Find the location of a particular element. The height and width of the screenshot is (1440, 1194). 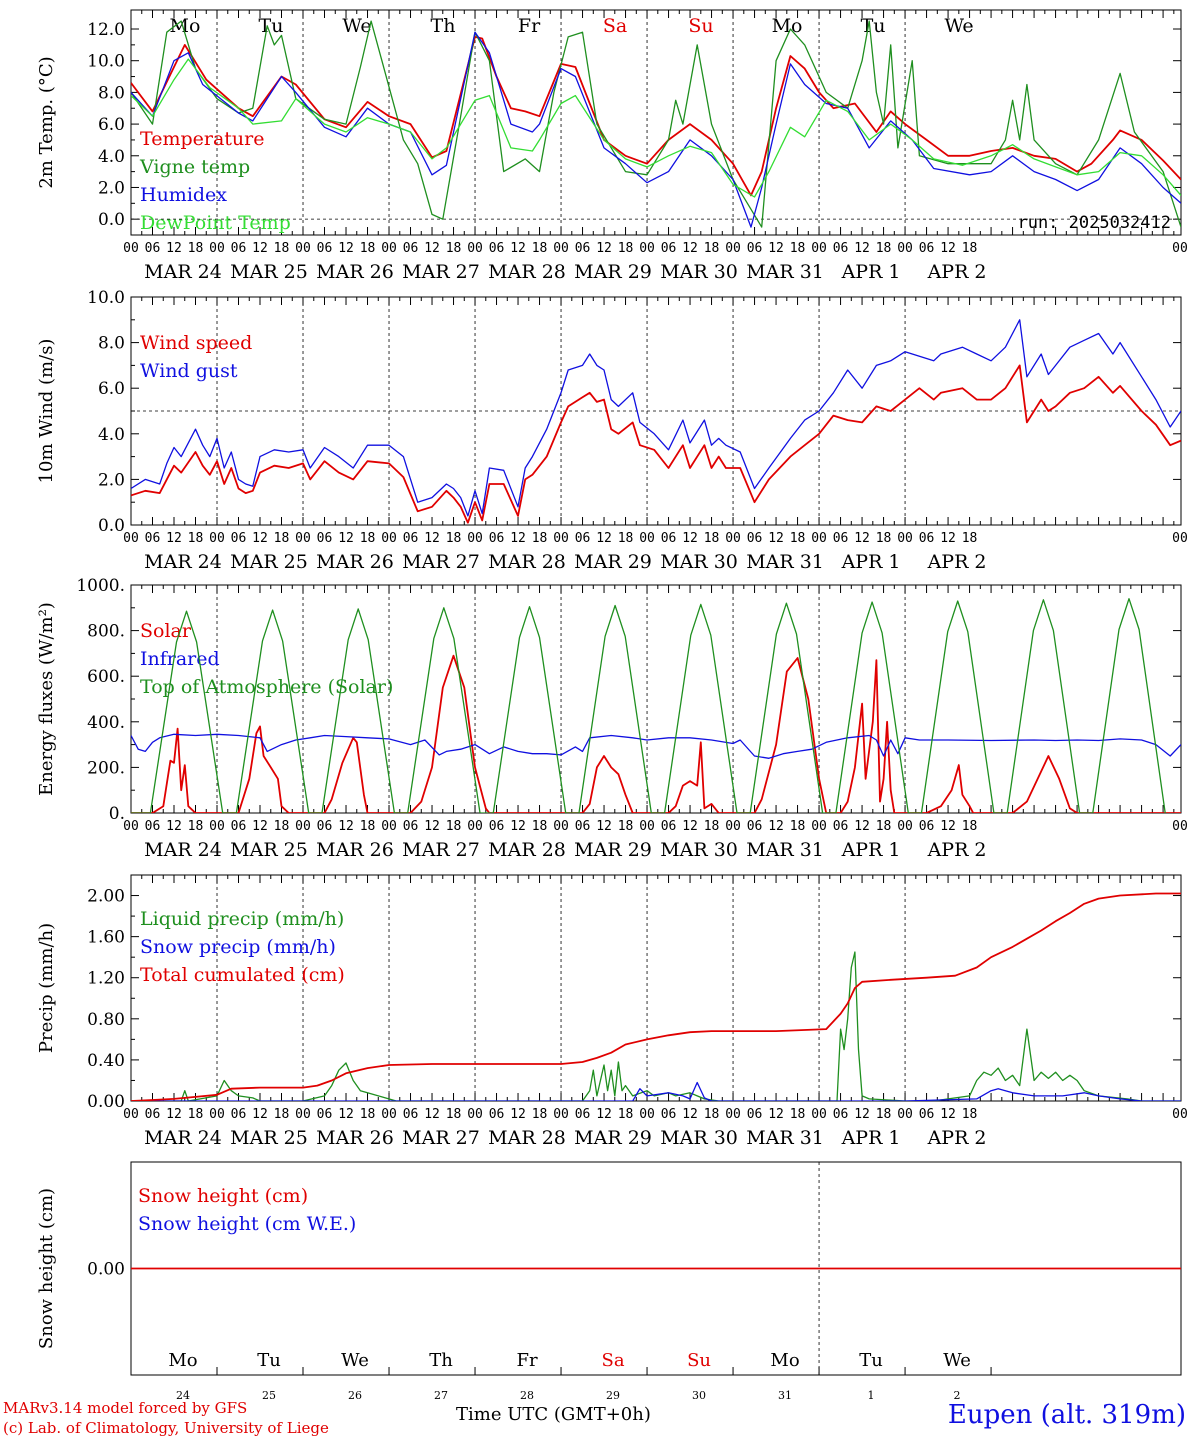

y-axis-label: Snow height (cm) is located at coordinates (46, 1268).